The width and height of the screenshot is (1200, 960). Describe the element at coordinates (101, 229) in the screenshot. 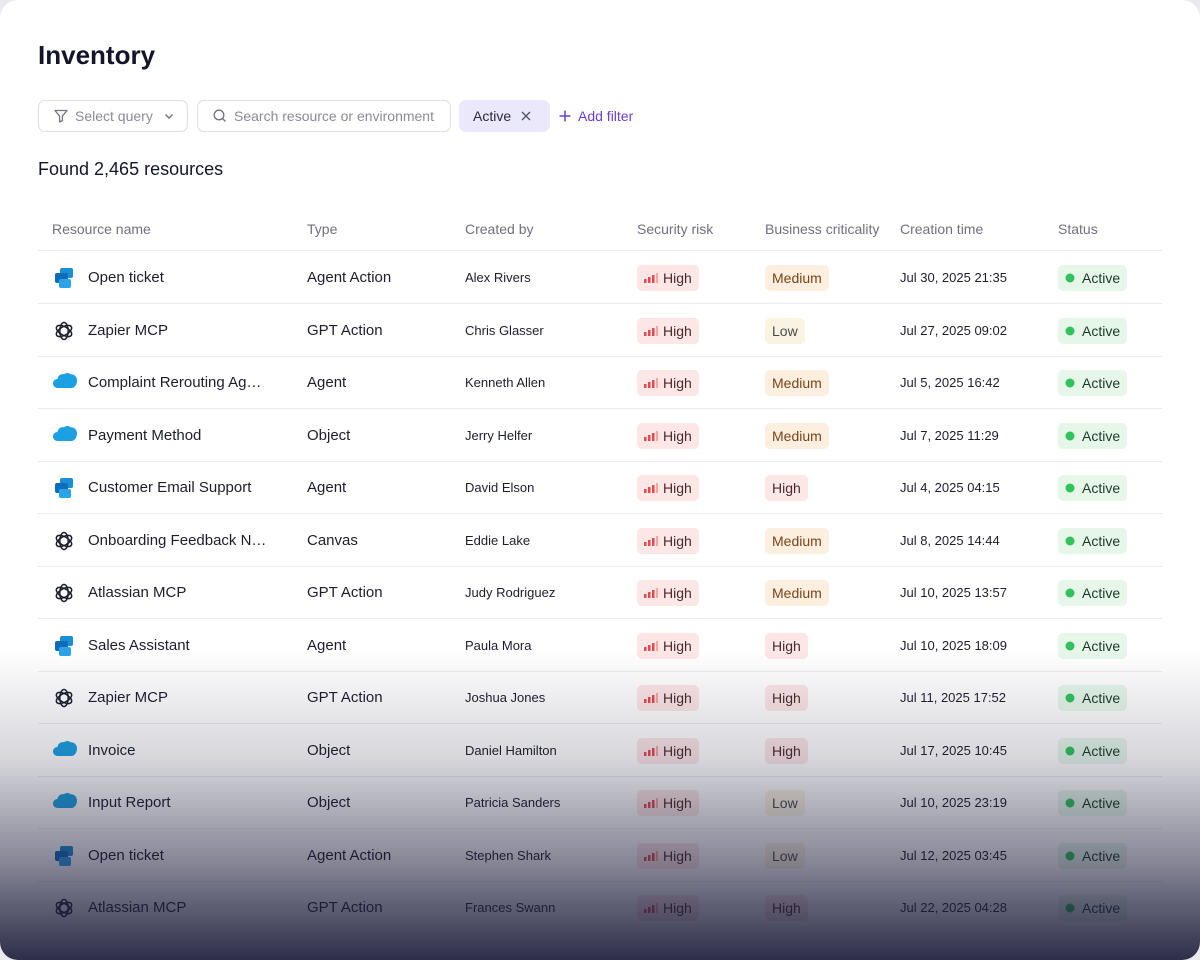

I see `column-header-name: Resource name` at that location.